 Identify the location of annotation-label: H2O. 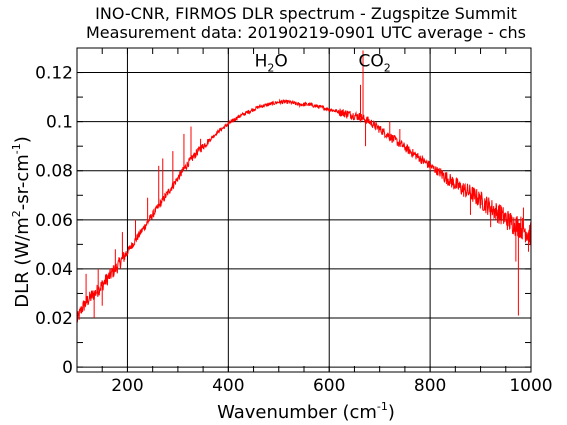
(271, 62).